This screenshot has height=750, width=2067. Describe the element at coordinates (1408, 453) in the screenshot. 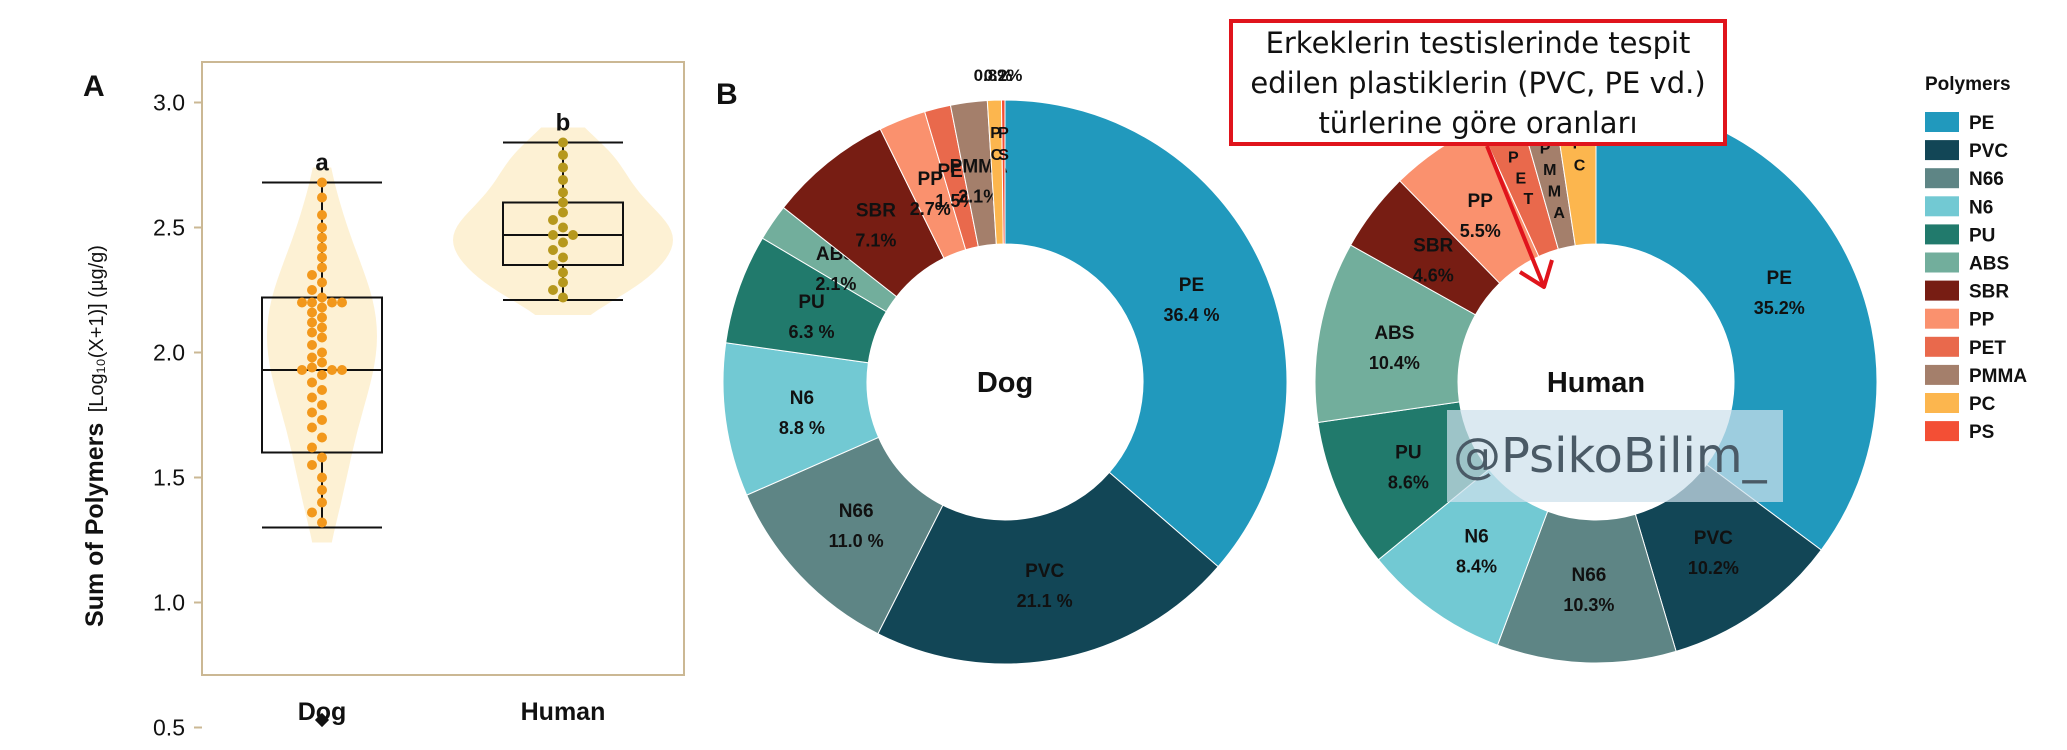

I see `slice-name-label: PU` at that location.